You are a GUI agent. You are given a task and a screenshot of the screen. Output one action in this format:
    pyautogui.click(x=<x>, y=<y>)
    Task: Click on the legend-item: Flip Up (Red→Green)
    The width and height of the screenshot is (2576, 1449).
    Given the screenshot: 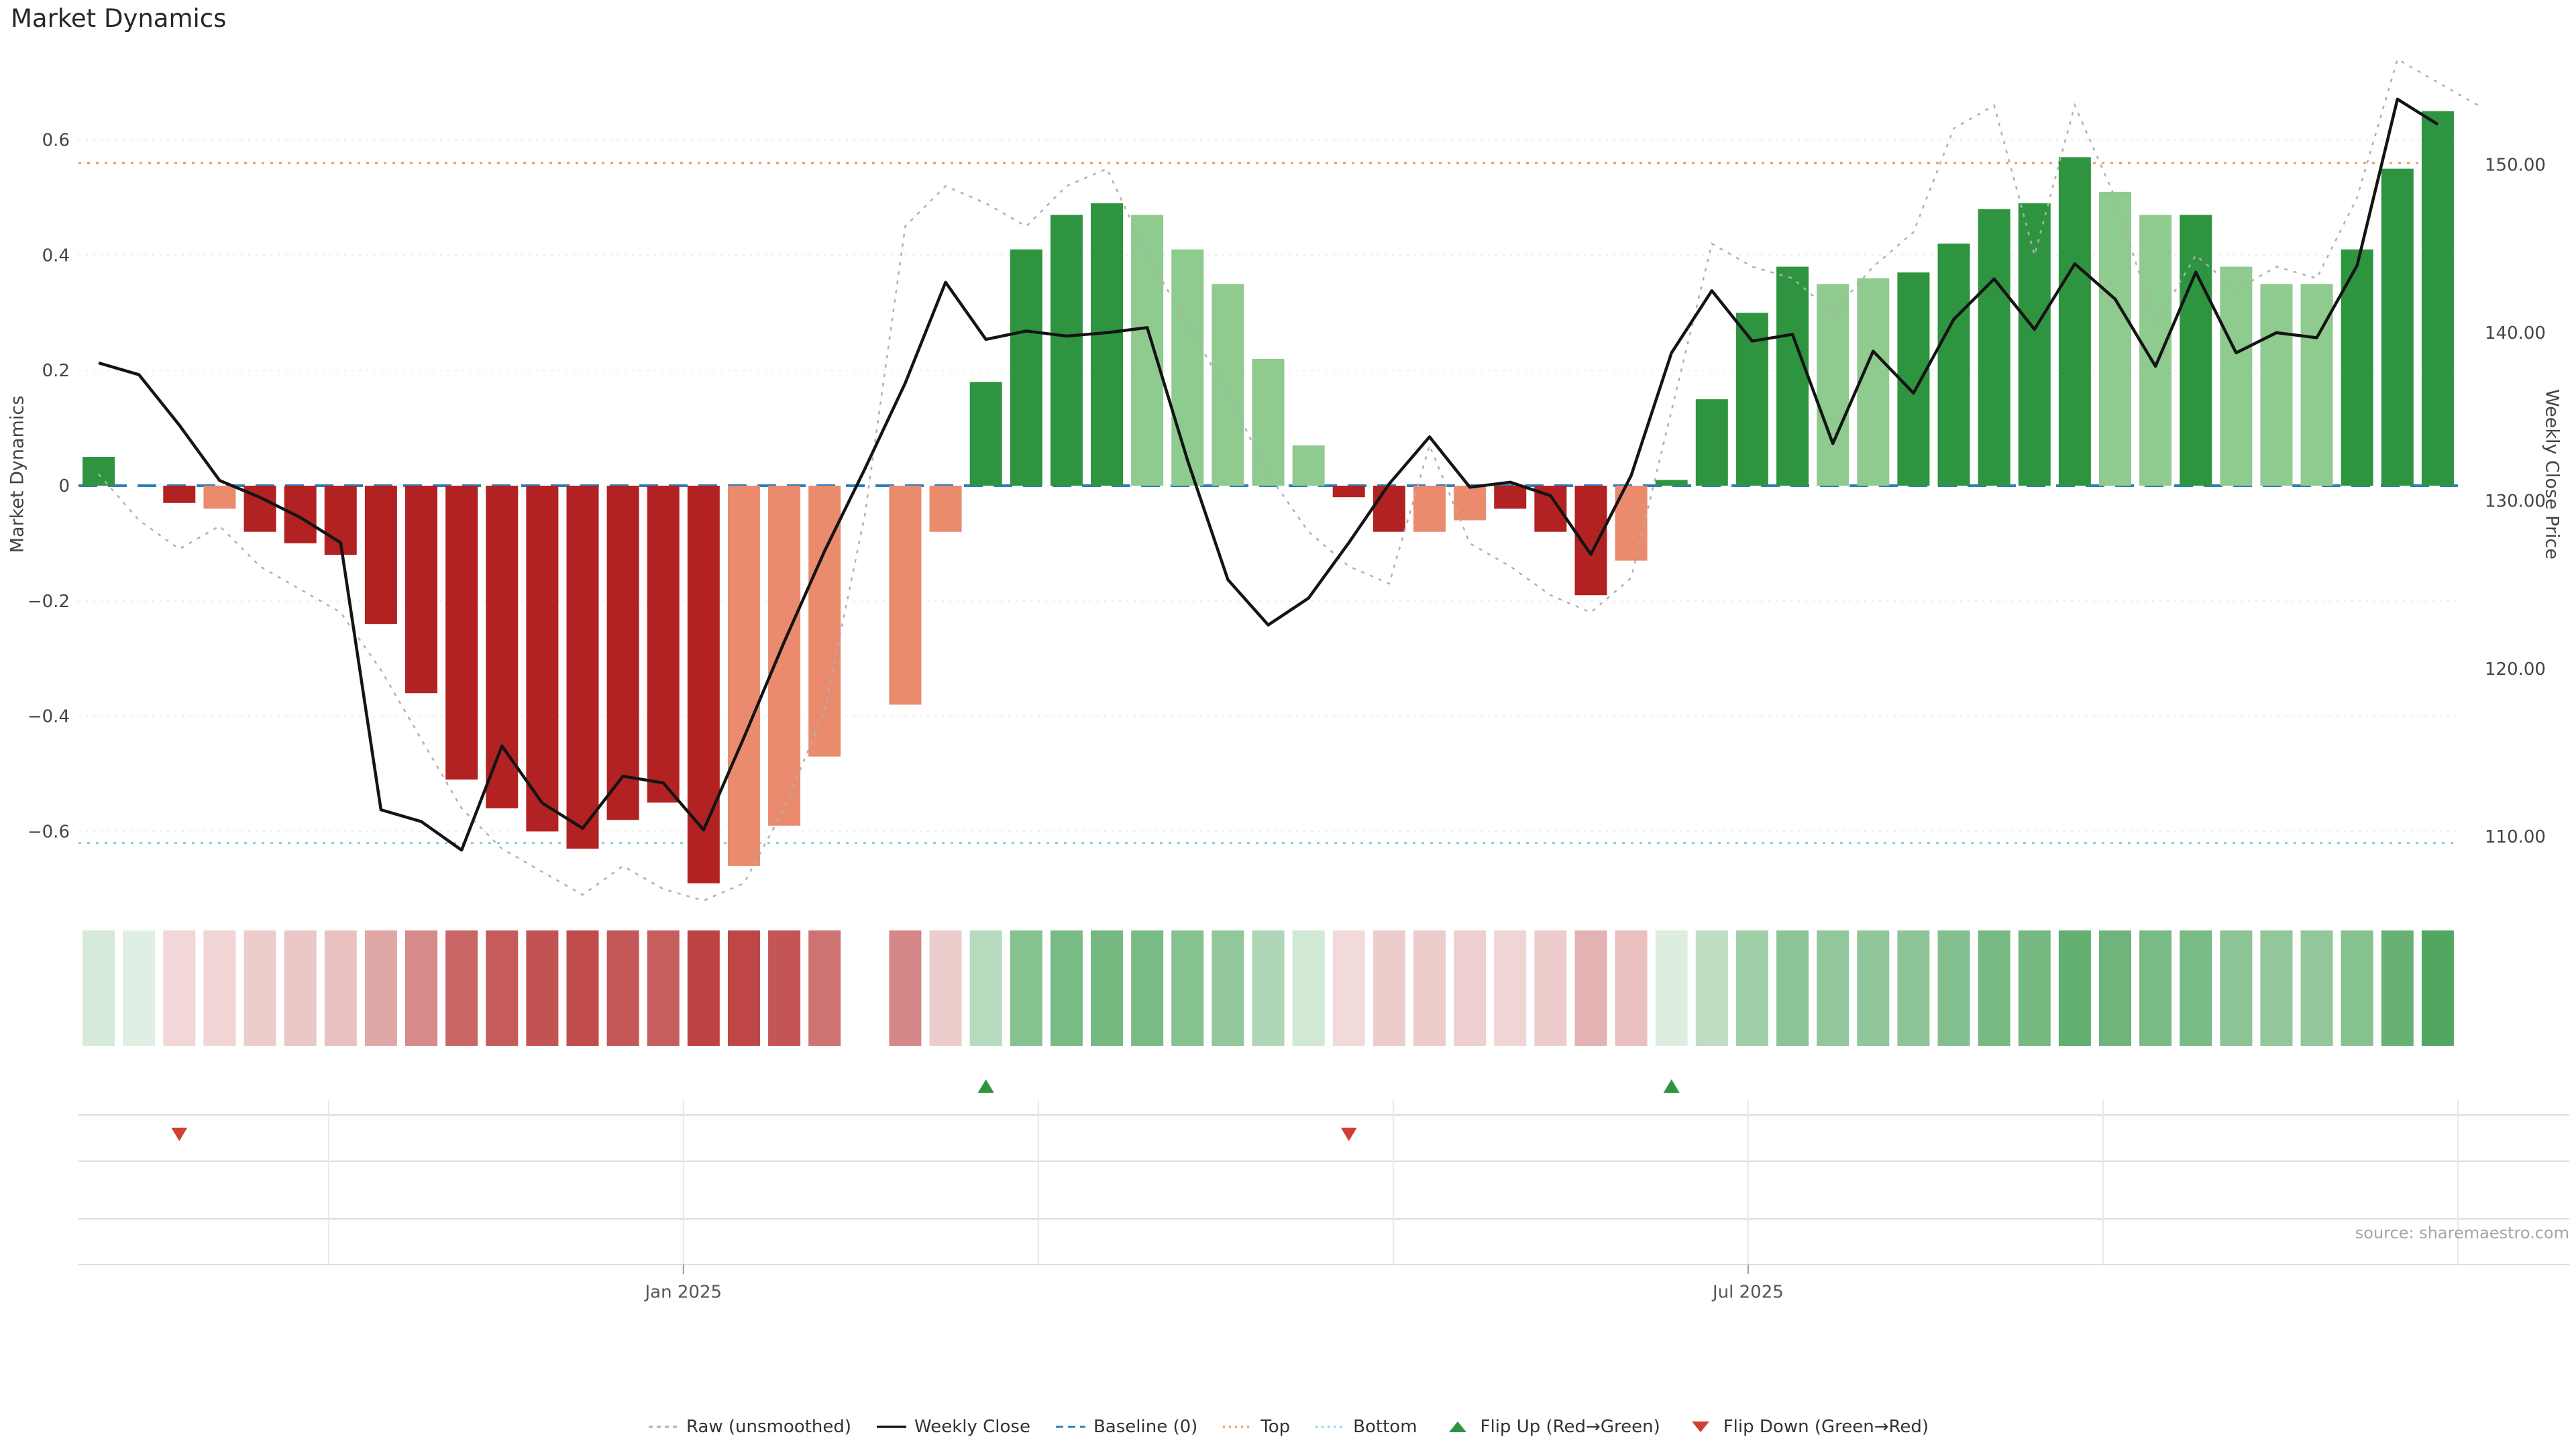 What is the action you would take?
    pyautogui.click(x=1551, y=1427)
    